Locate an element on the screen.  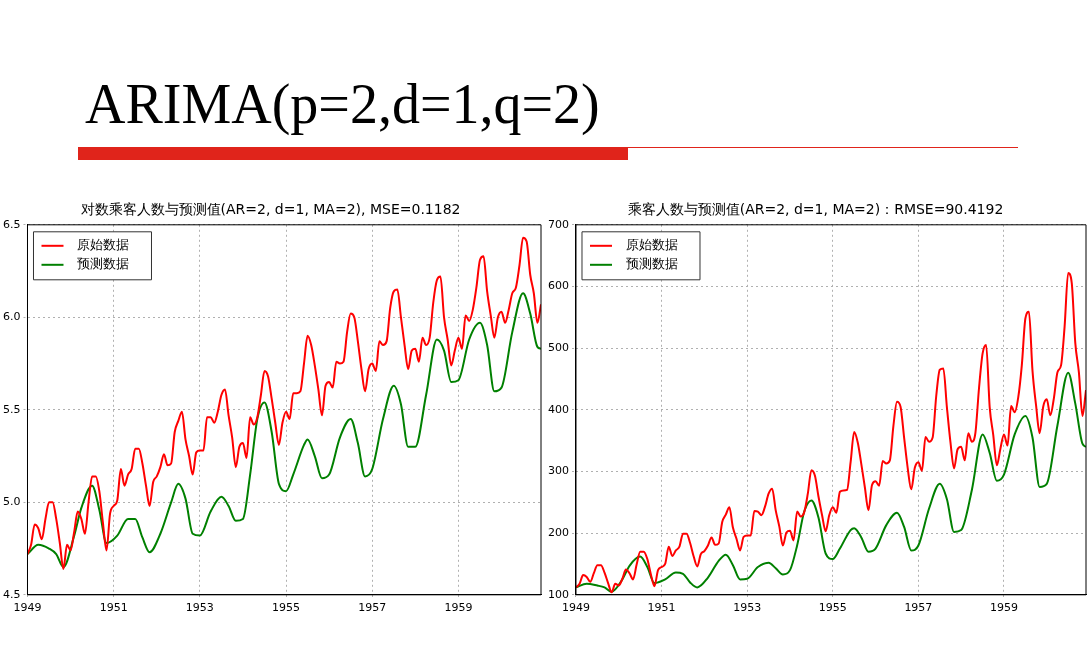
y-tick-label: 700 is located at coordinates (558, 224).